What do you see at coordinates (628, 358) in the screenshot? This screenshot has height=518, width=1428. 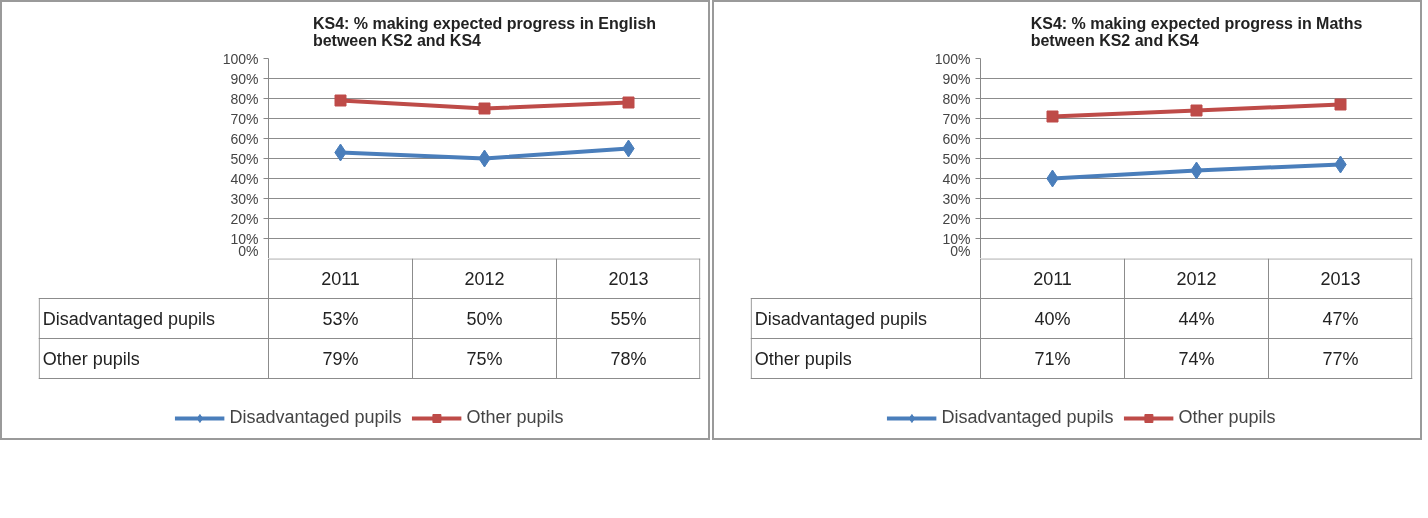 I see `data-label: 78%` at bounding box center [628, 358].